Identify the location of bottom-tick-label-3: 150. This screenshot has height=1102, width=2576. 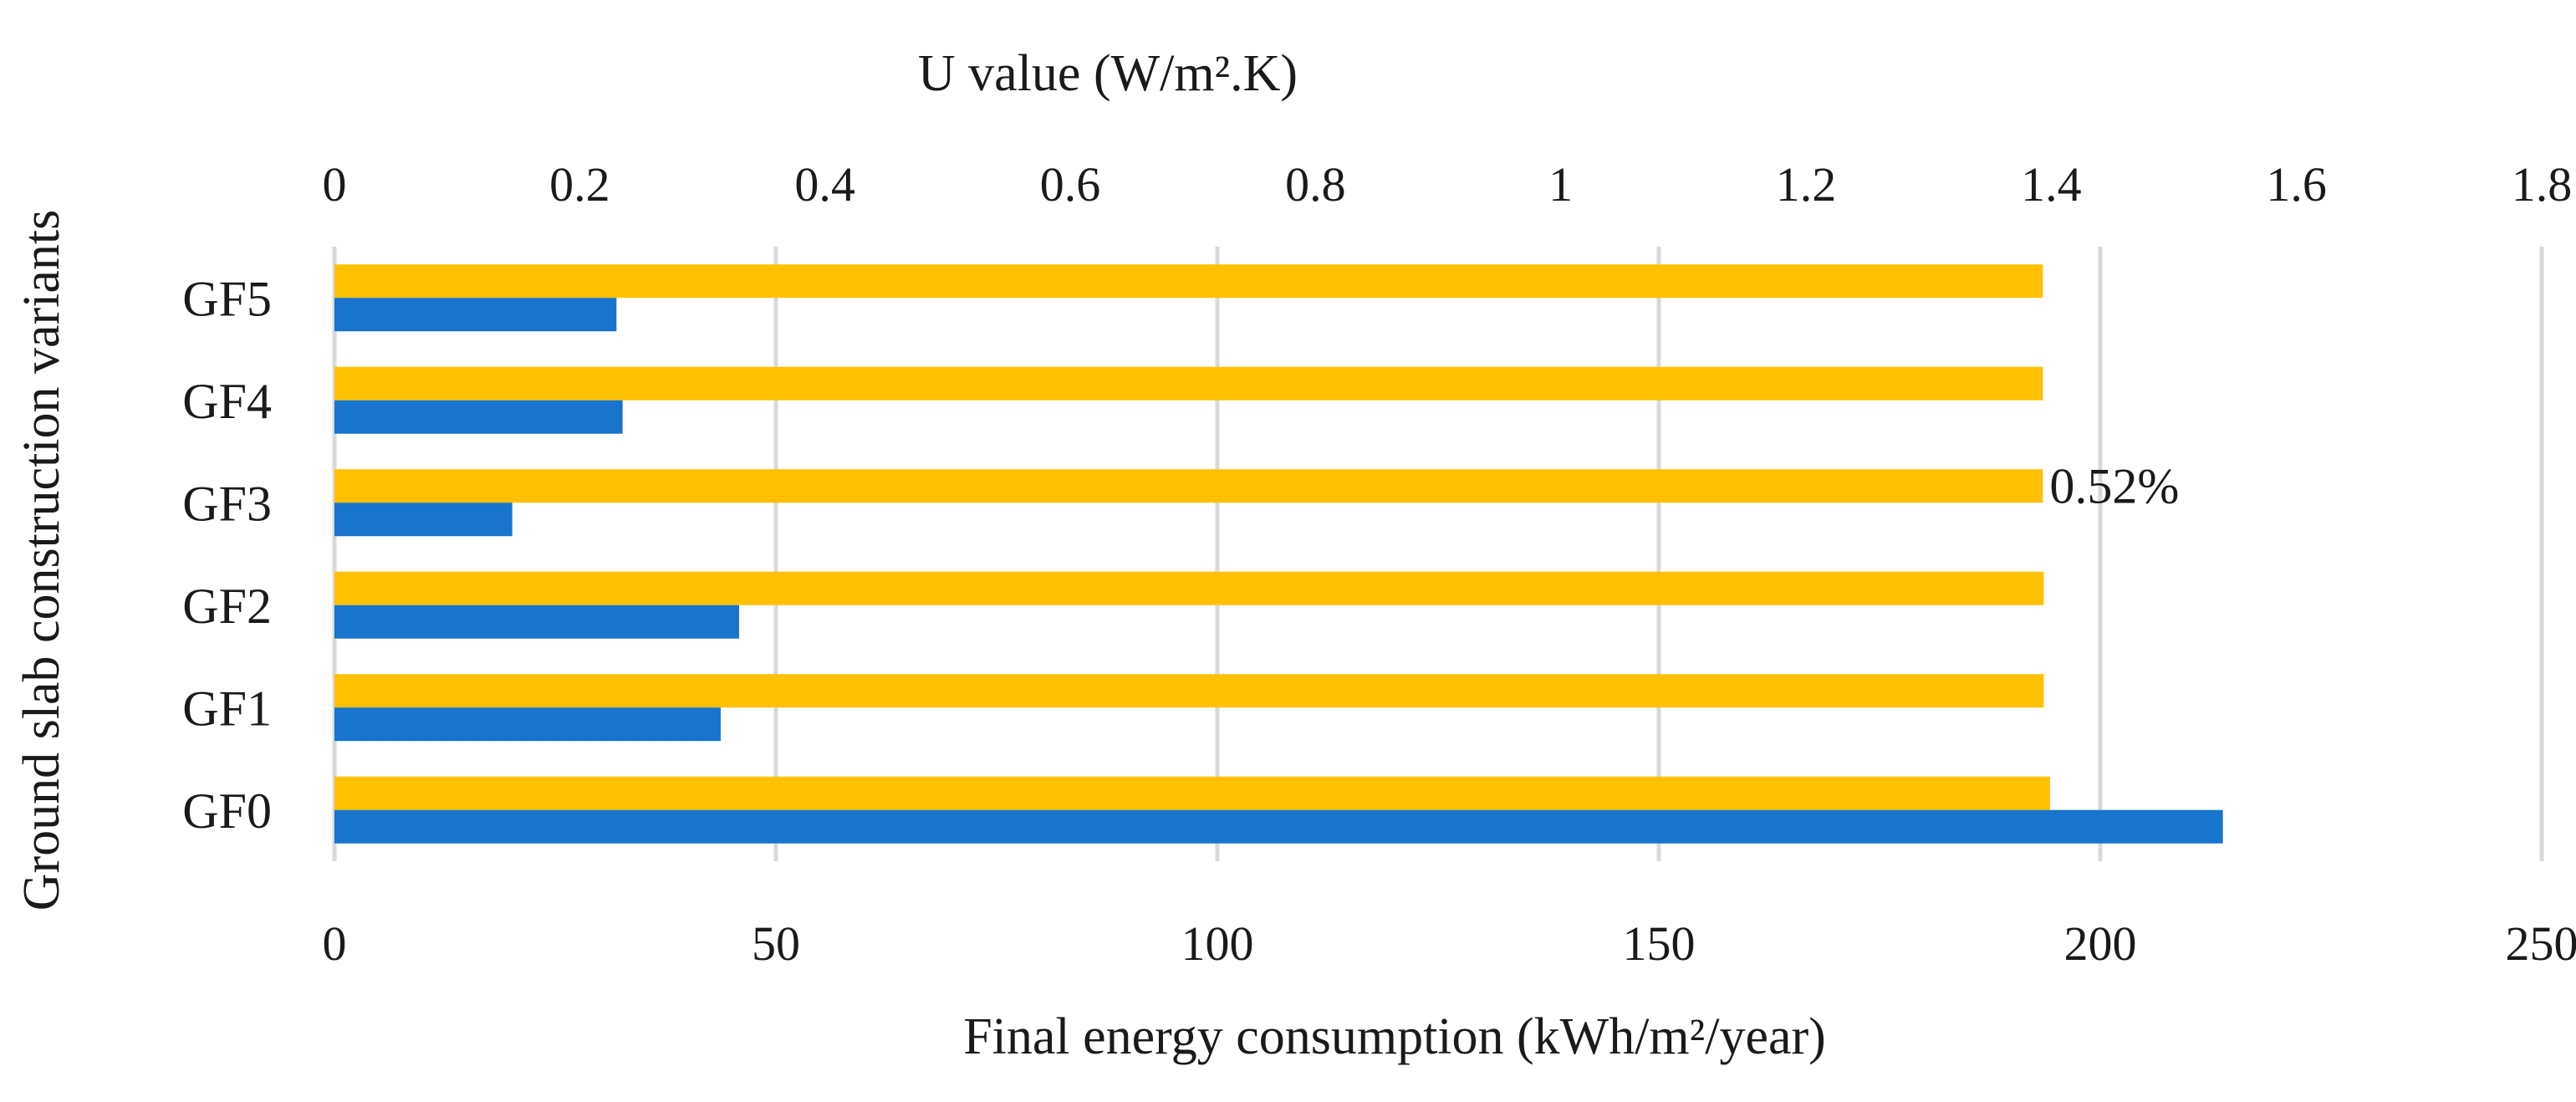
(1659, 943).